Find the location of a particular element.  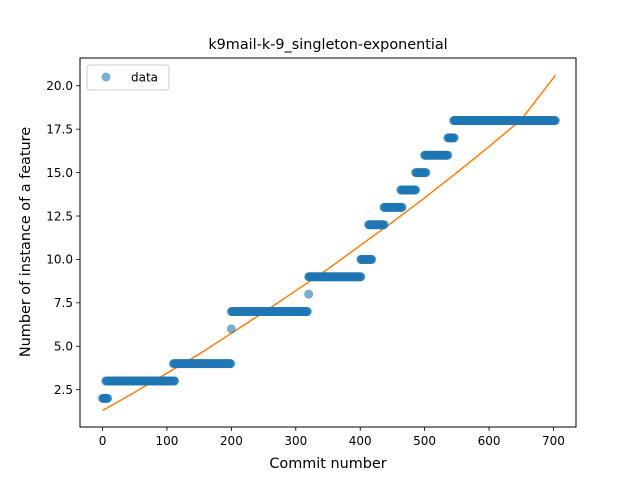

legend-box is located at coordinates (128, 77).